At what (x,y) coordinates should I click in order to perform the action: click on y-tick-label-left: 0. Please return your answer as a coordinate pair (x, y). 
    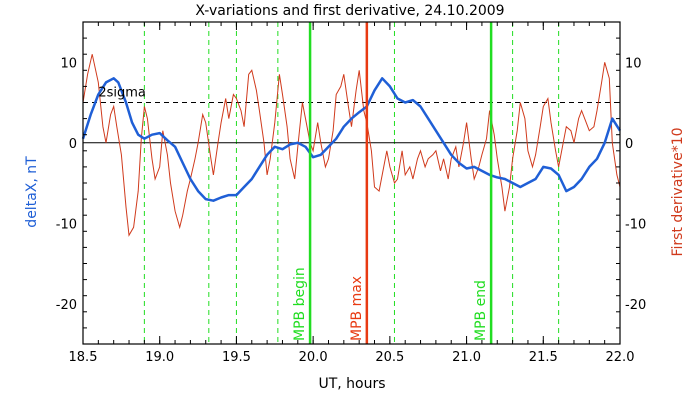
    Looking at the image, I should click on (73, 144).